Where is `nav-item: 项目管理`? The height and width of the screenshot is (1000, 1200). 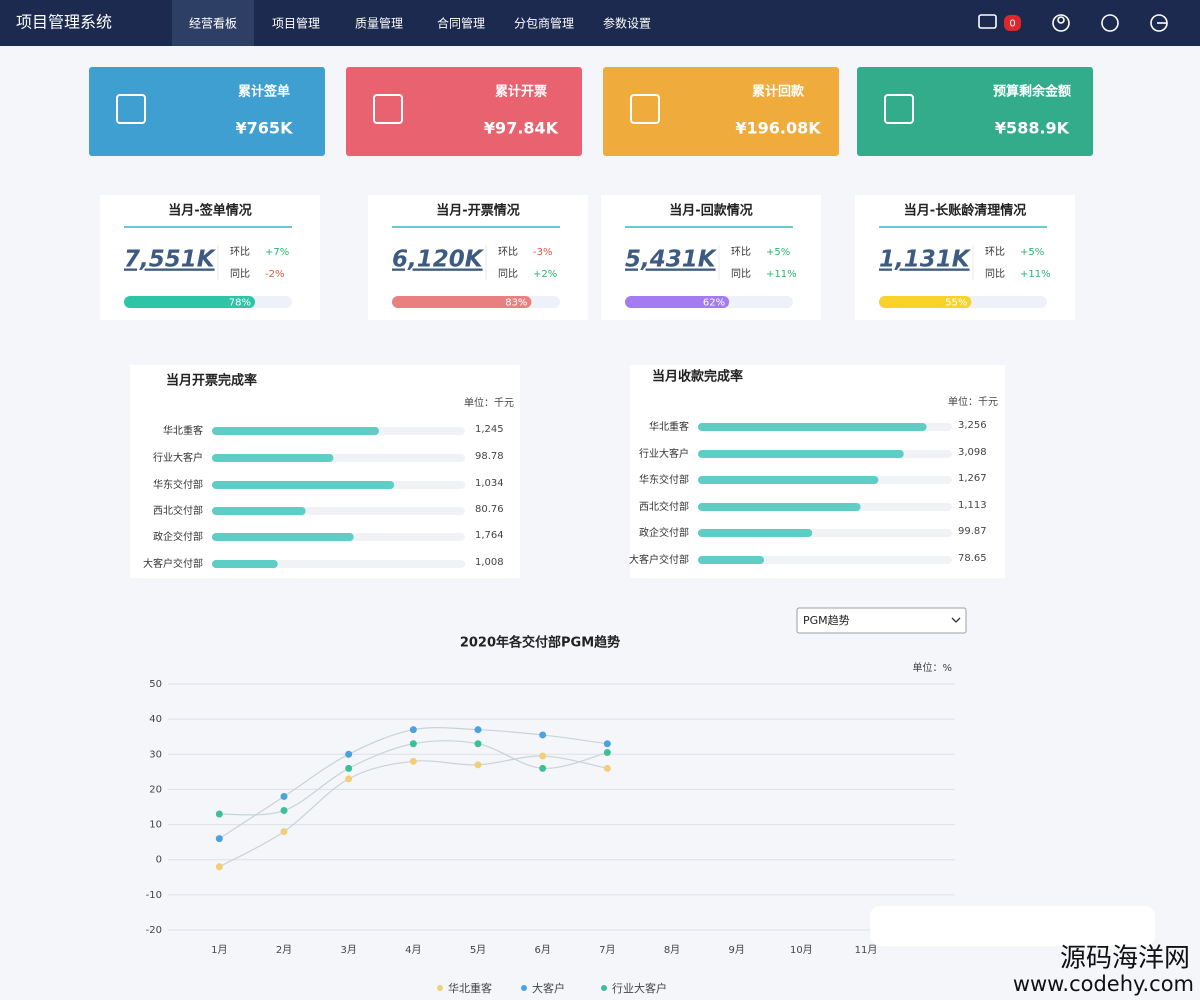 nav-item: 项目管理 is located at coordinates (296, 23).